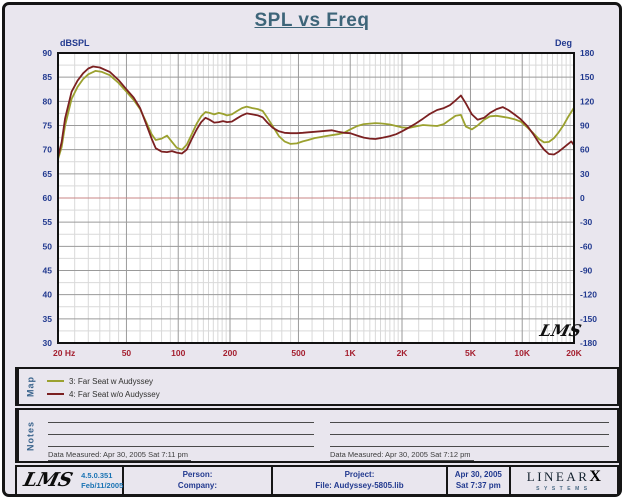  I want to click on company-label: Company:, so click(197, 485).